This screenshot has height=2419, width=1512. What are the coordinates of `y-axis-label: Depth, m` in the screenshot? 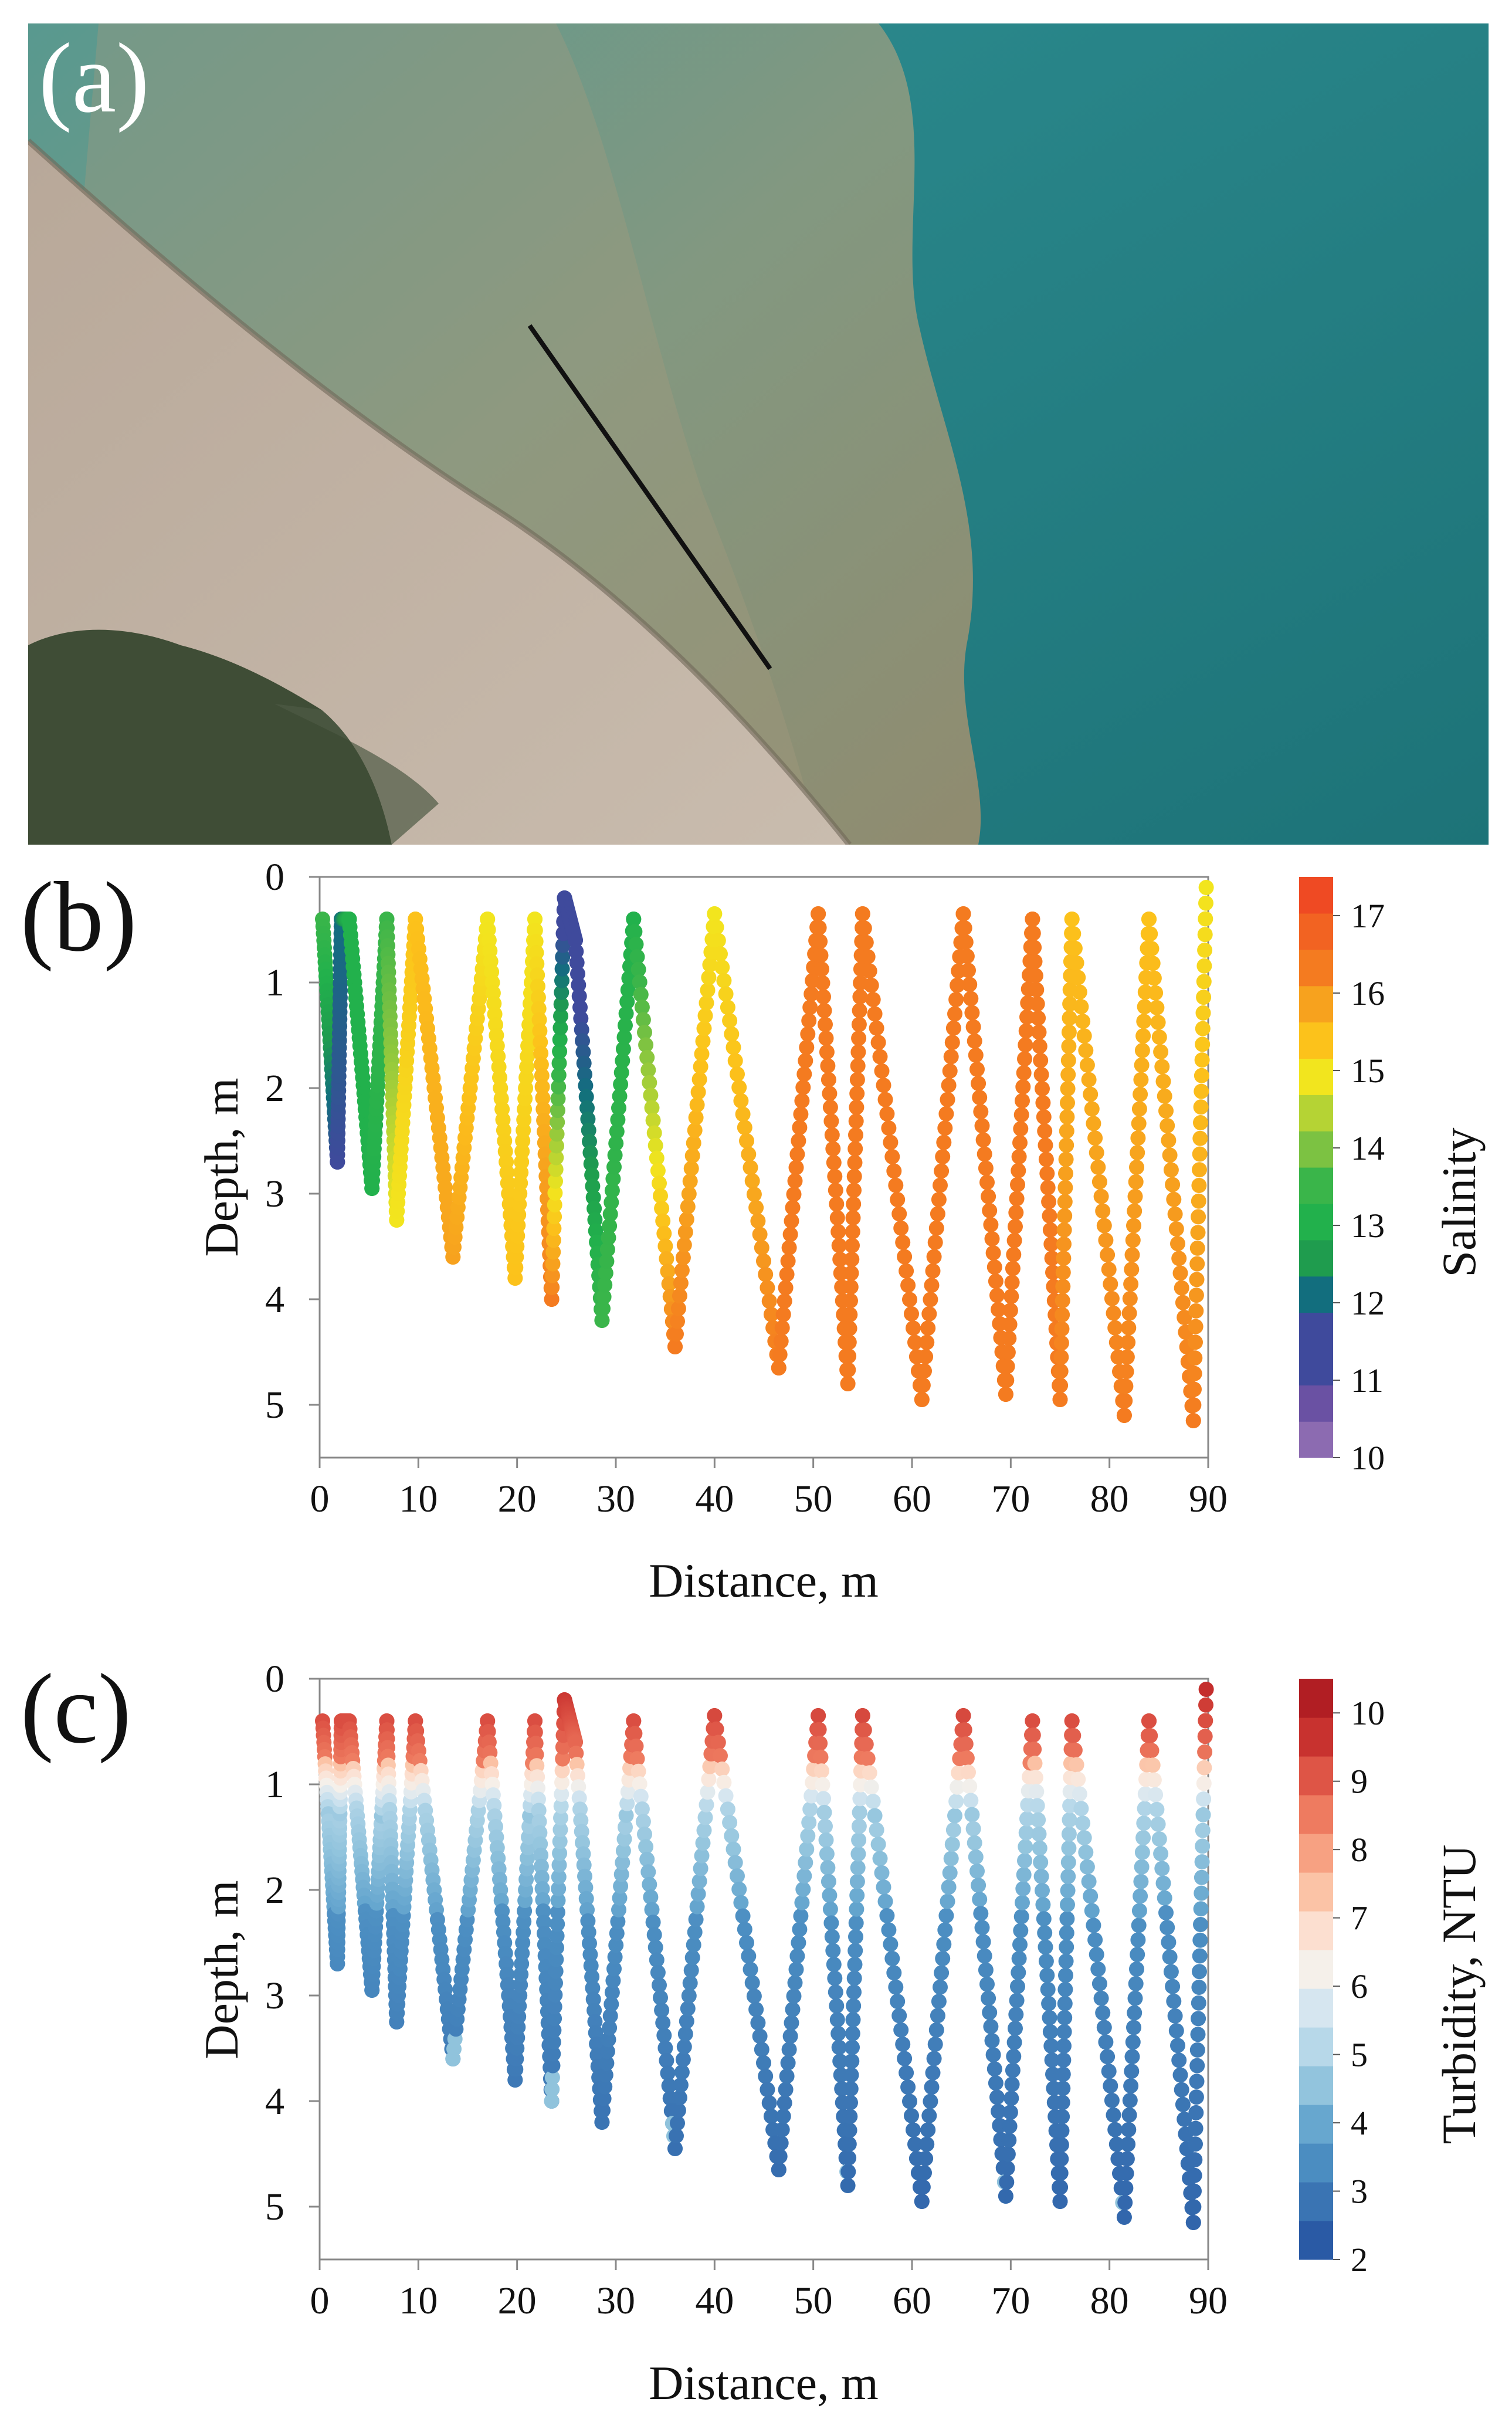 It's located at (222, 1167).